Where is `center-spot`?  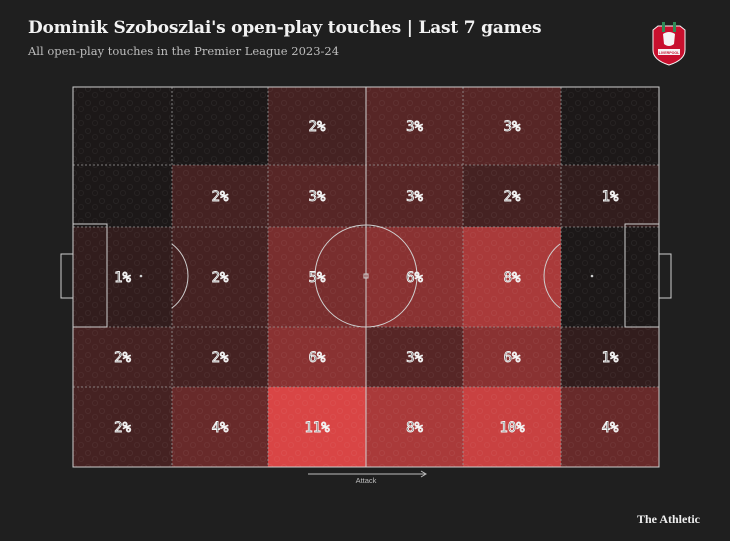 center-spot is located at coordinates (366, 276).